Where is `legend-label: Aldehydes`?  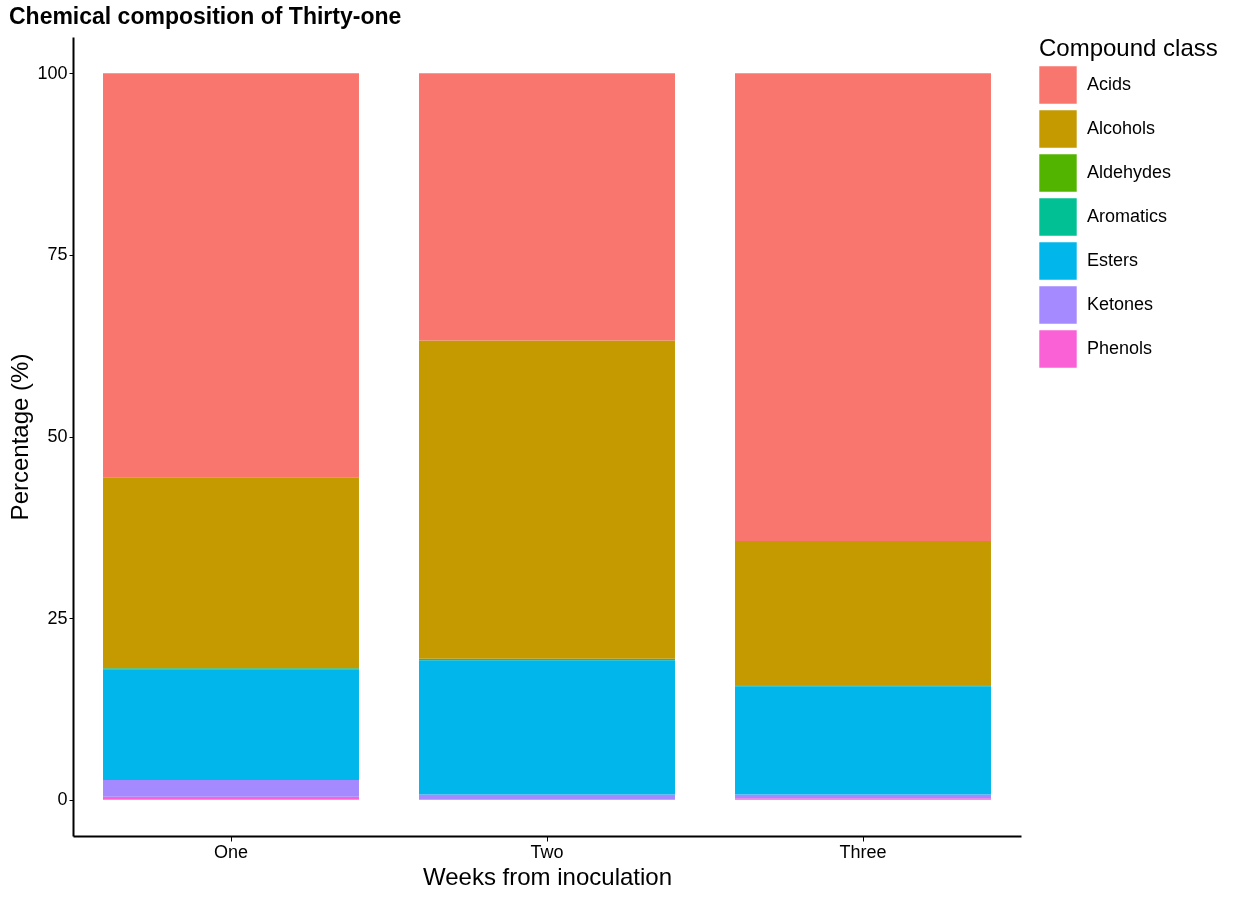
legend-label: Aldehydes is located at coordinates (1129, 172).